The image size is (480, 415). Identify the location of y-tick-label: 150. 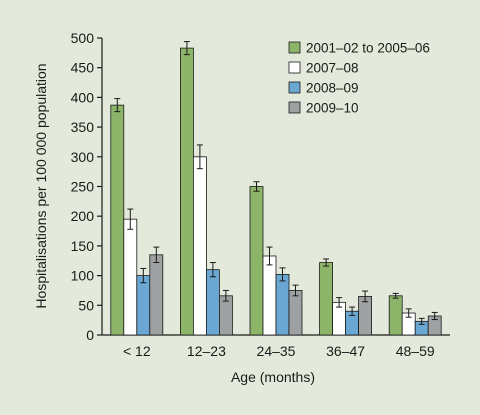
(83, 246).